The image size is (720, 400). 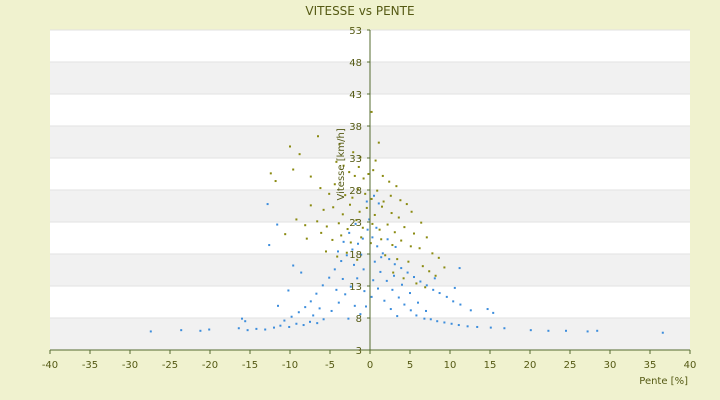 What do you see at coordinates (355, 287) in the screenshot?
I see `y-tick-label: 13` at bounding box center [355, 287].